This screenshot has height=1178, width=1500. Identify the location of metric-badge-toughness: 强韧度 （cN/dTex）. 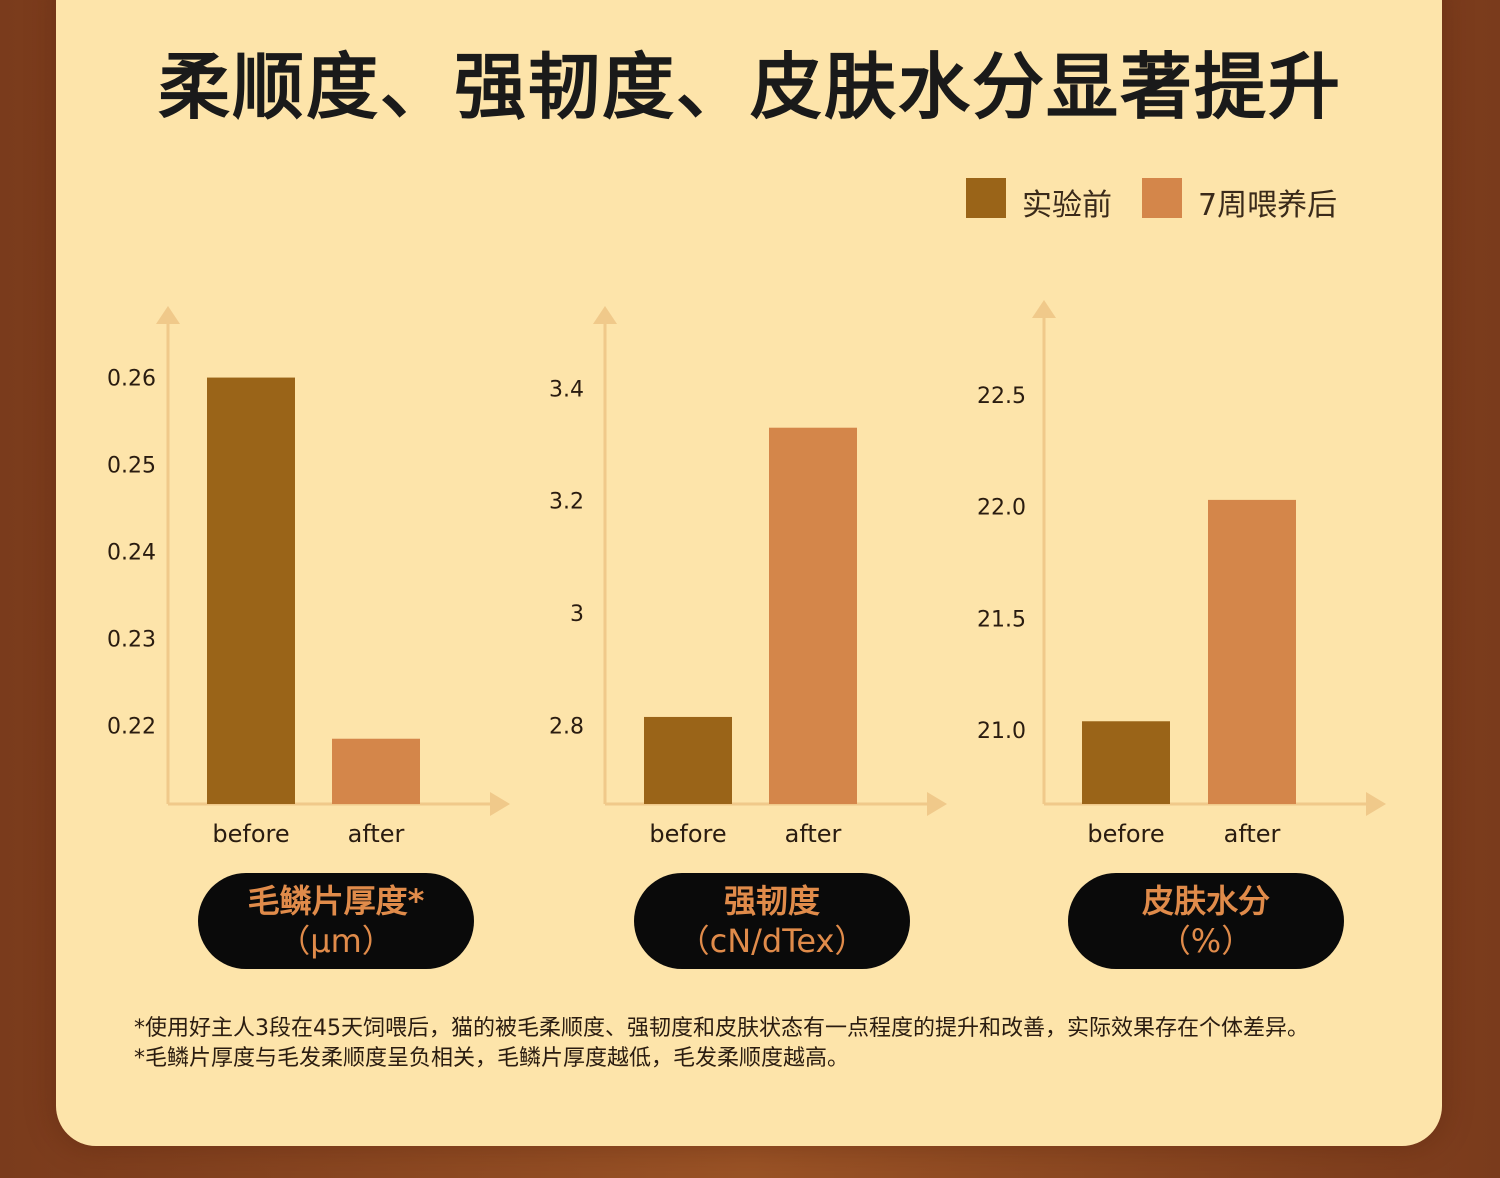
(772, 921).